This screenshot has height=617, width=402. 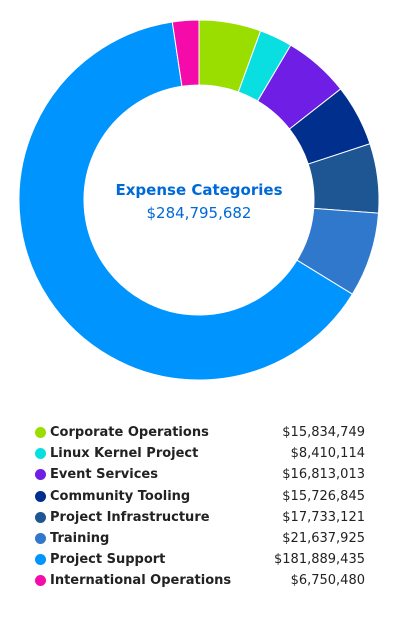 I want to click on legend-value: $8,410,114, so click(x=327, y=454).